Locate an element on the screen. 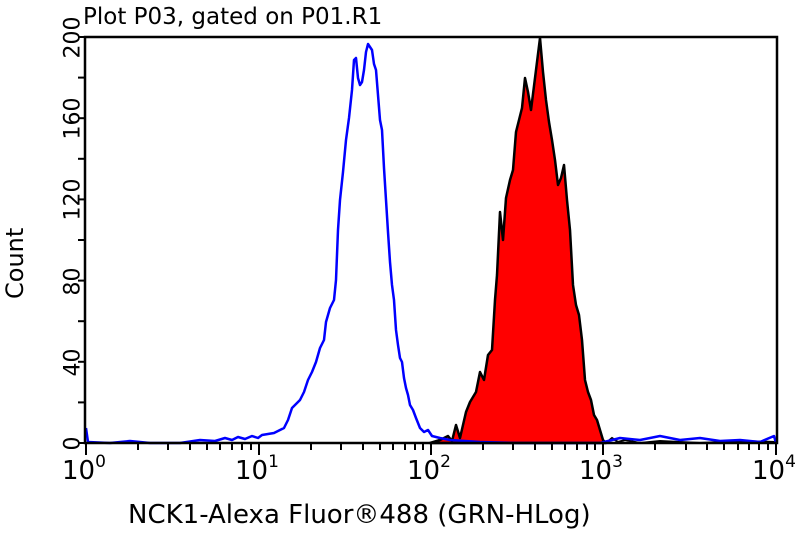 Image resolution: width=800 pixels, height=537 pixels. x-axis-label: NCK1-Alexa Fluor®488 (GRN-HLog) is located at coordinates (359, 515).